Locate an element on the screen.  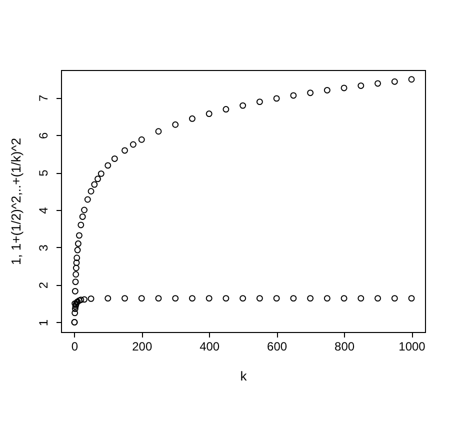
y-tick-label: 2 is located at coordinates (43, 285).